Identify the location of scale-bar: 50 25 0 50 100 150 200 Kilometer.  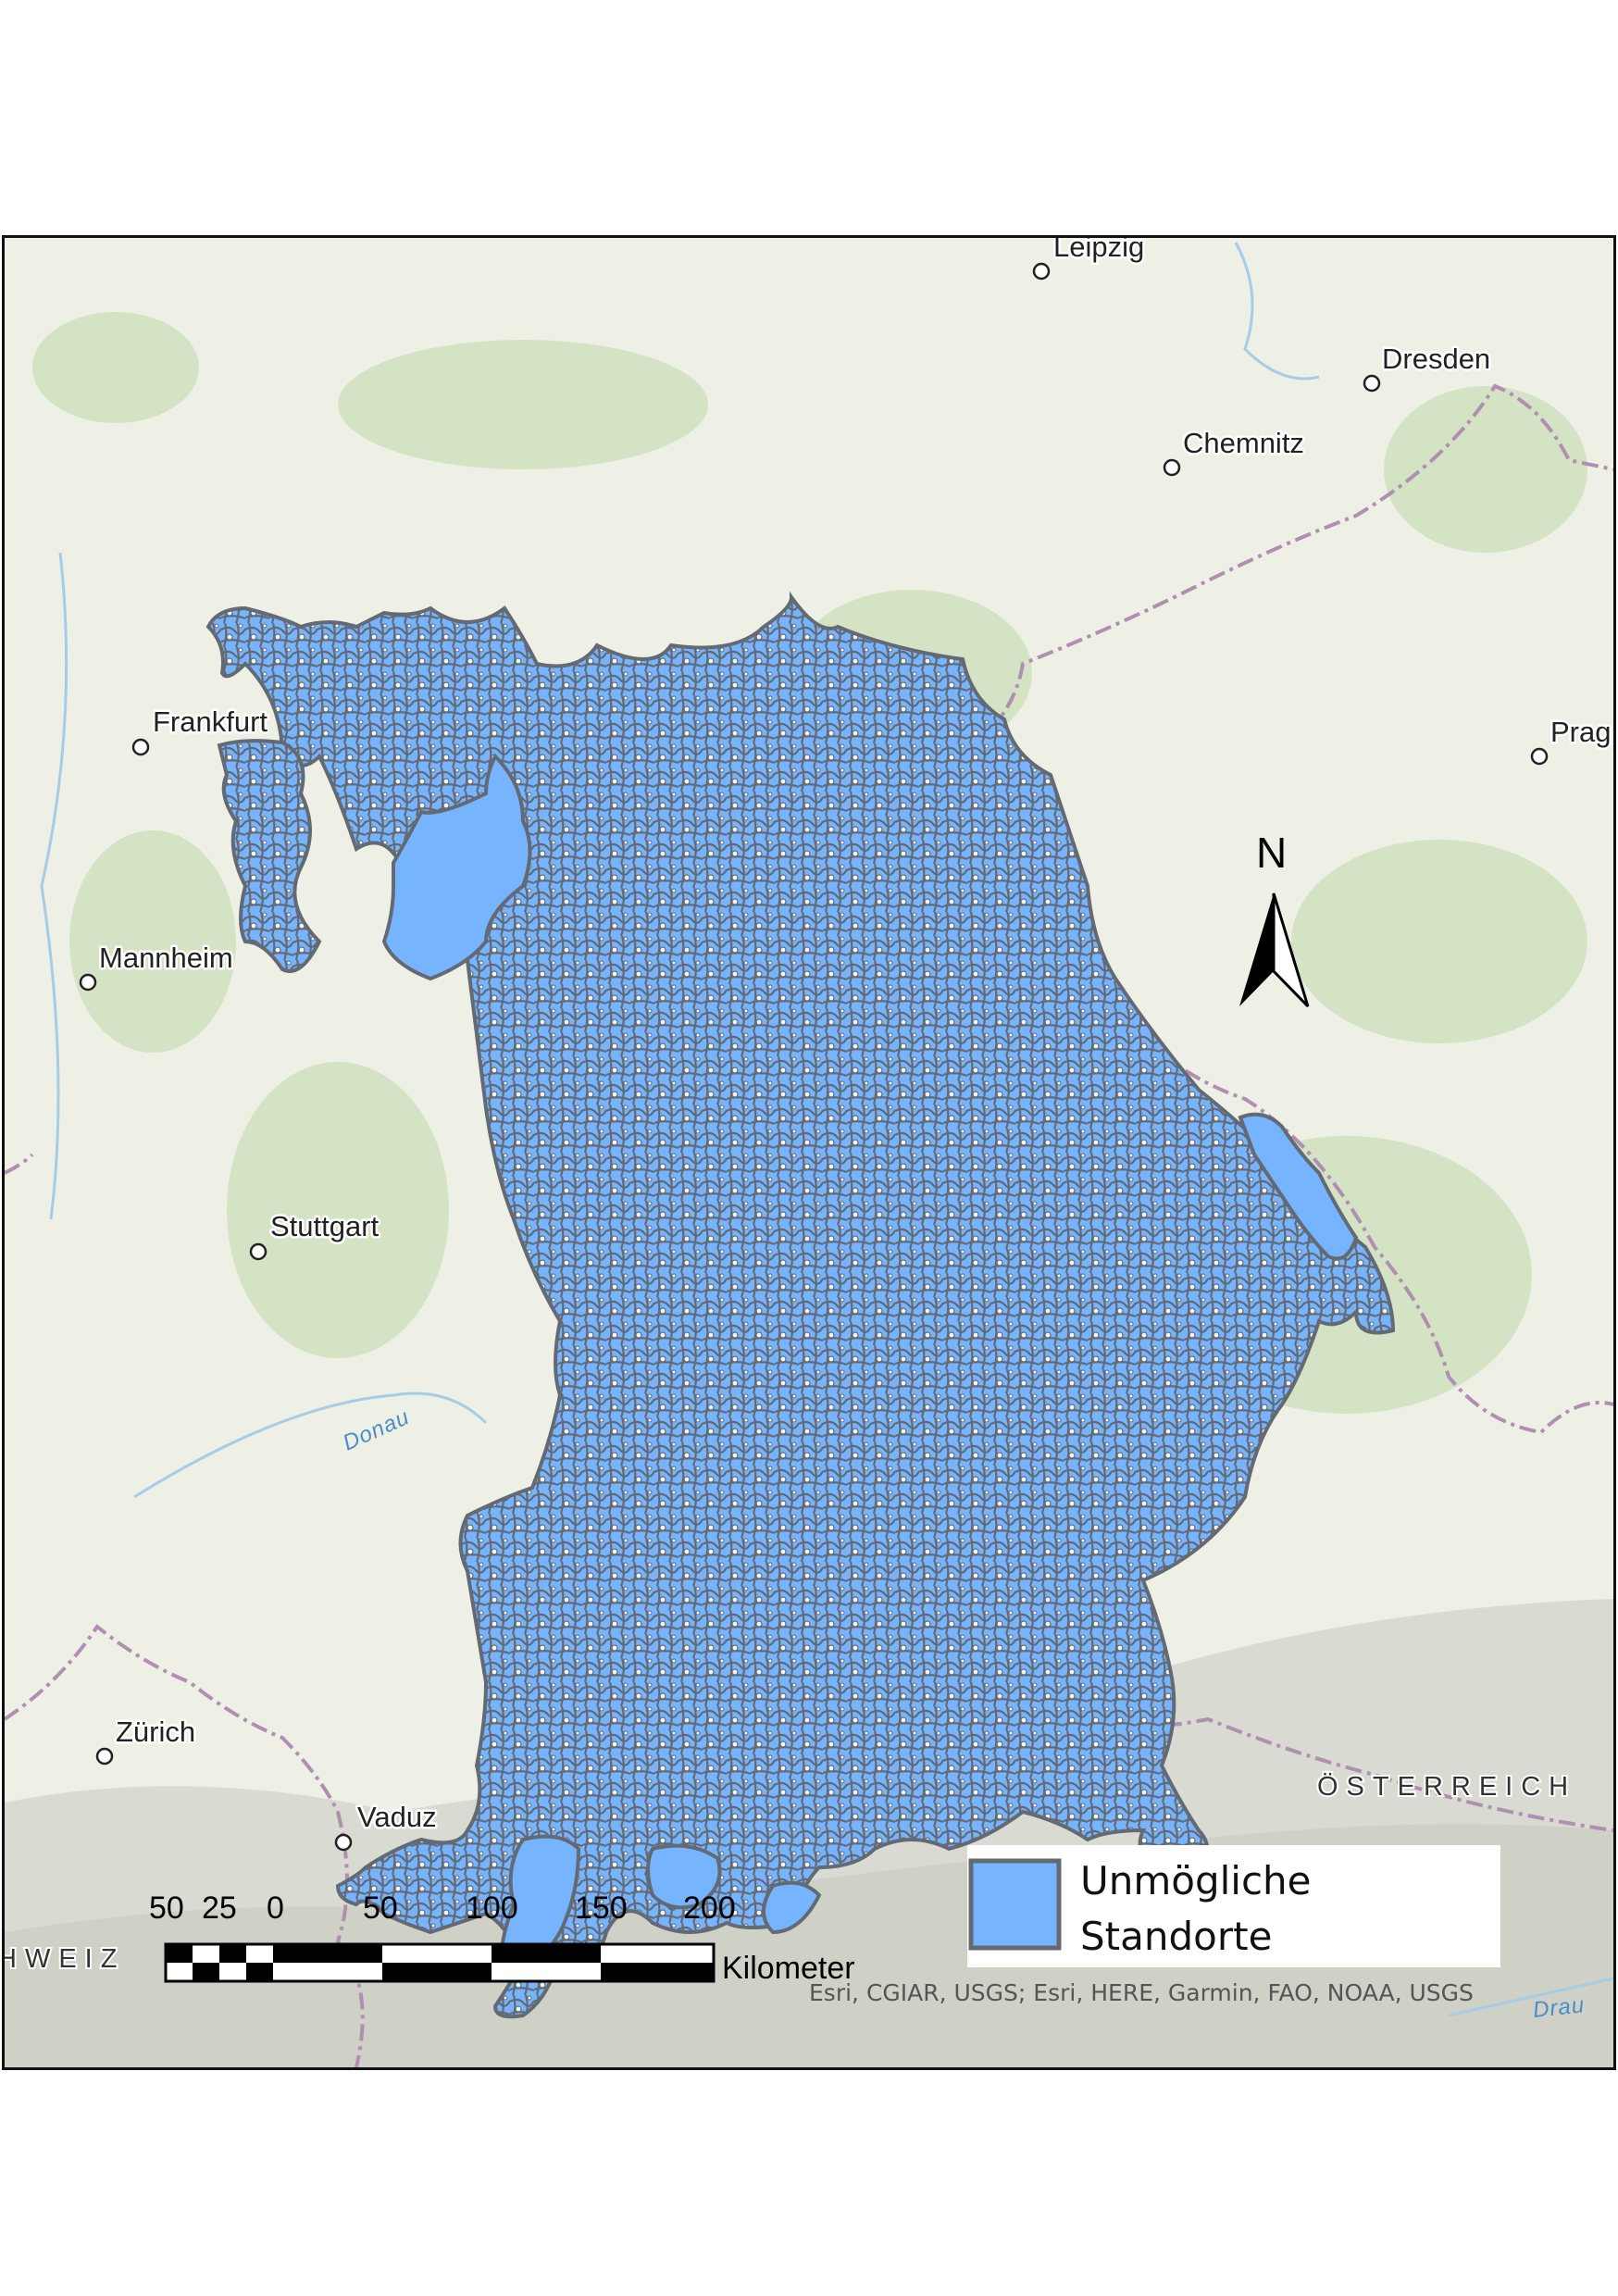
(502, 1938).